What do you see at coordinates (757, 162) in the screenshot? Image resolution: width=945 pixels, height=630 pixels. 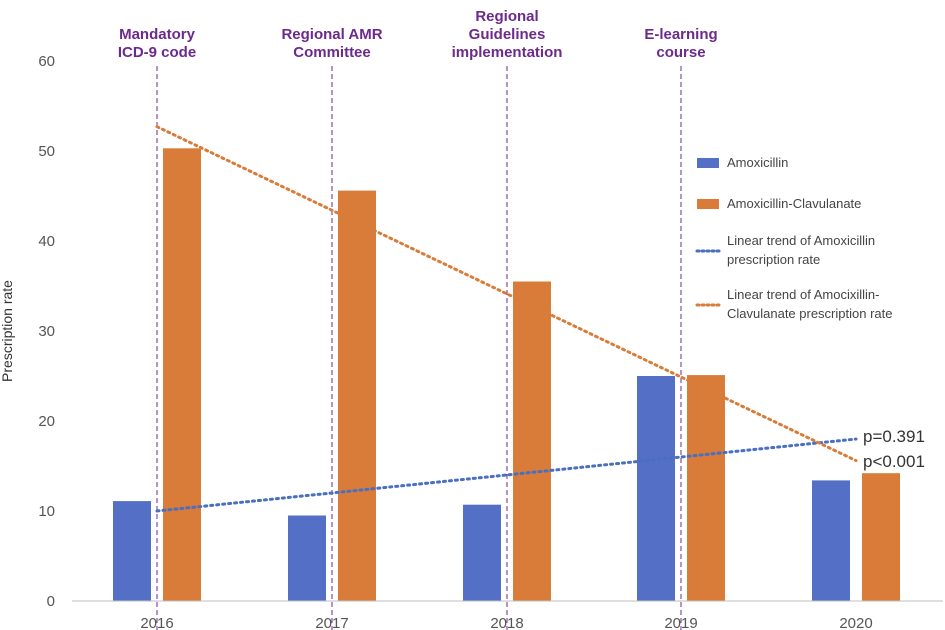 I see `legend-label: Amoxicillin` at bounding box center [757, 162].